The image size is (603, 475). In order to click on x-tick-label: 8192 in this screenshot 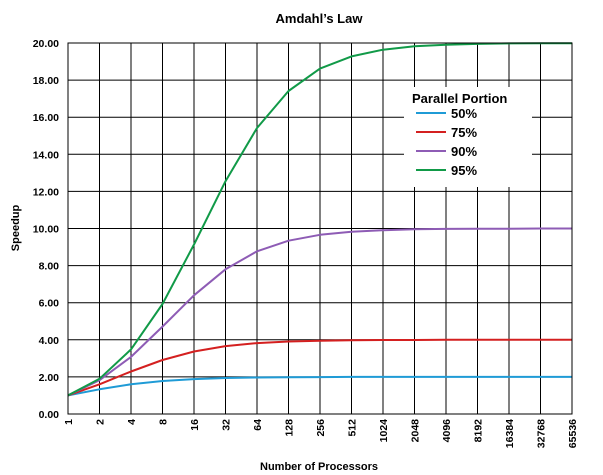, I will do `click(479, 431)`.